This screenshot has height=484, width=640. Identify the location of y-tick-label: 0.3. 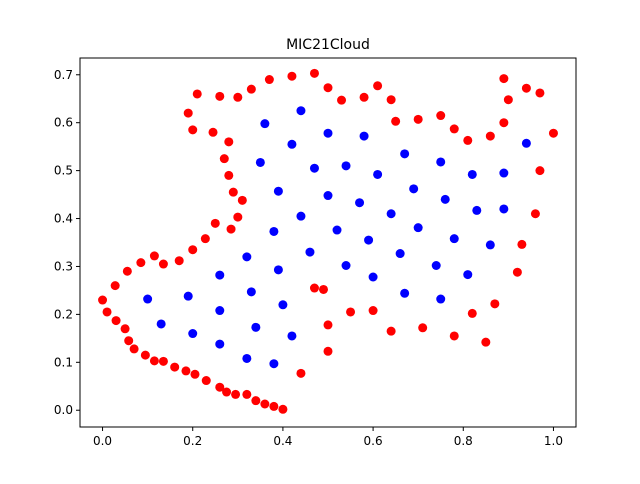
(63, 266).